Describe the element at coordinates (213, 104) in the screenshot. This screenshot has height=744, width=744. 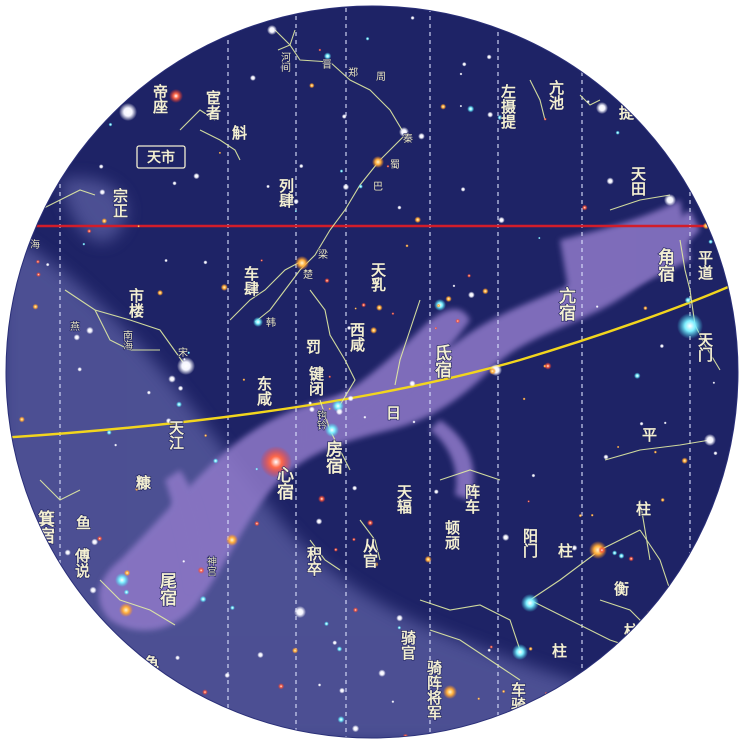
I see `label-huanzhe: 宦者` at that location.